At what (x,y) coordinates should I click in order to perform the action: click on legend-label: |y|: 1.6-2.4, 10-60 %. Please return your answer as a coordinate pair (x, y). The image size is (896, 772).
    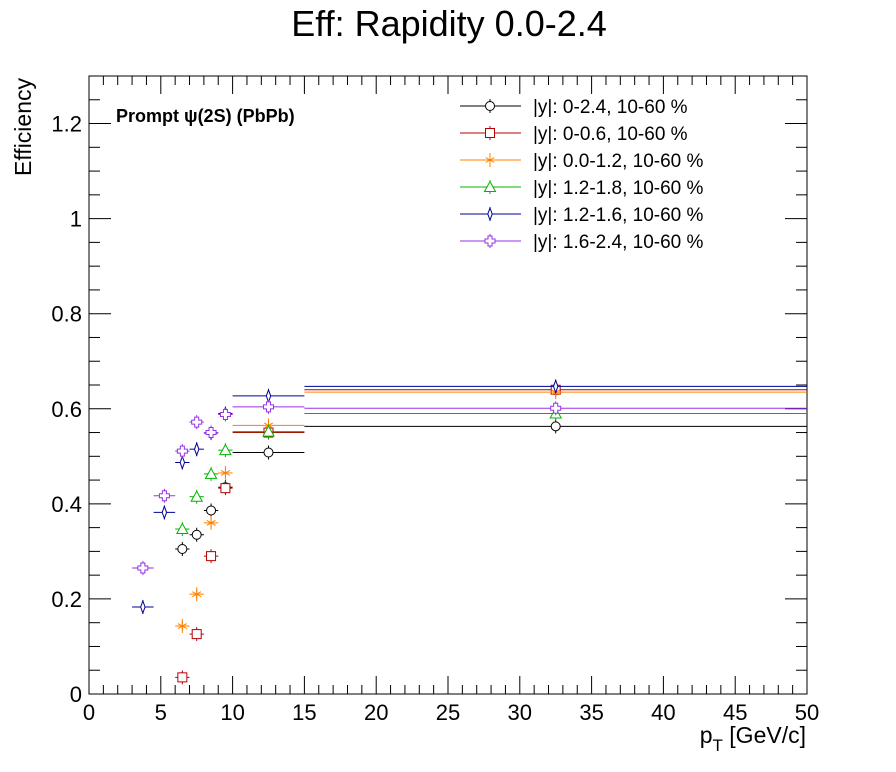
    Looking at the image, I should click on (618, 242).